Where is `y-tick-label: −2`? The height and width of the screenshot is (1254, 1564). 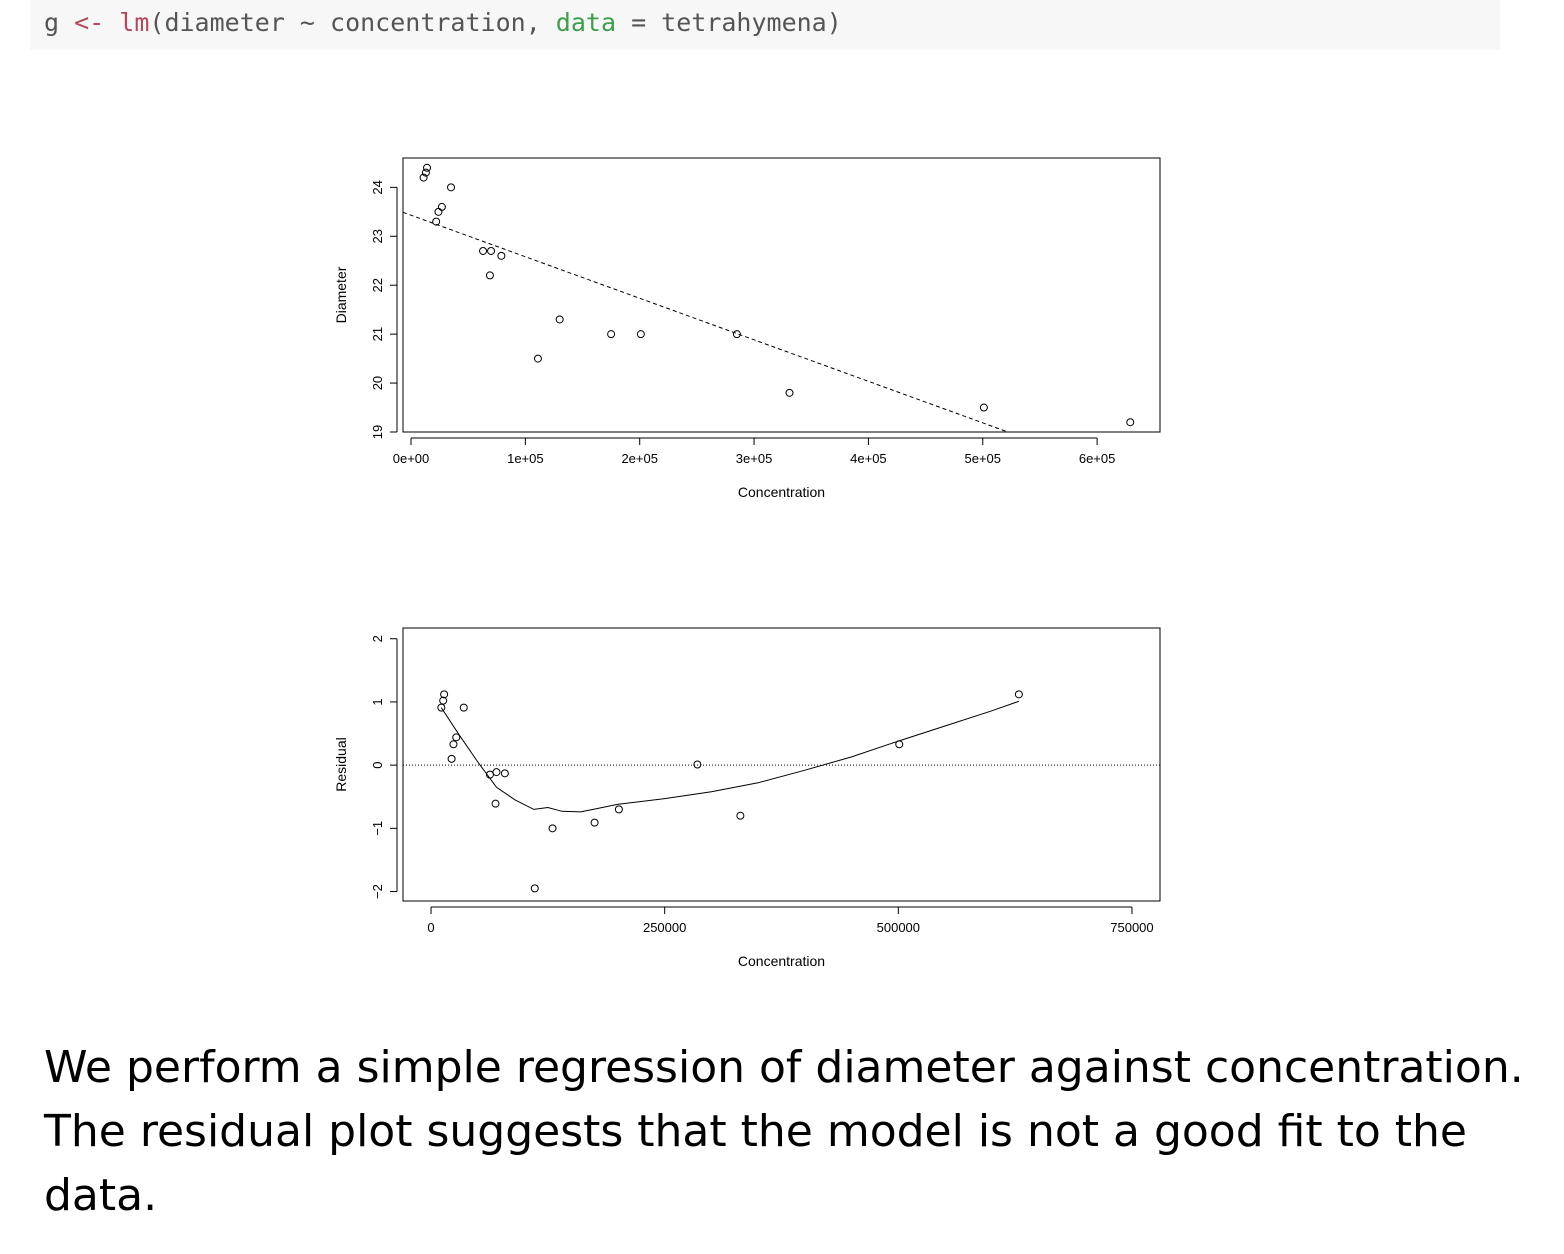
y-tick-label: −2 is located at coordinates (377, 891).